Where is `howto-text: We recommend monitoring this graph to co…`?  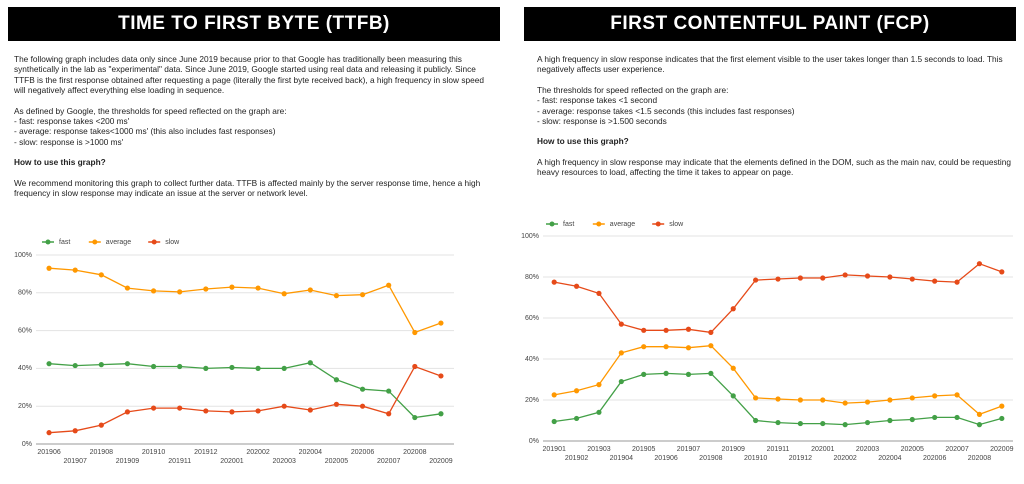
howto-text: We recommend monitoring this graph to co… is located at coordinates (247, 188).